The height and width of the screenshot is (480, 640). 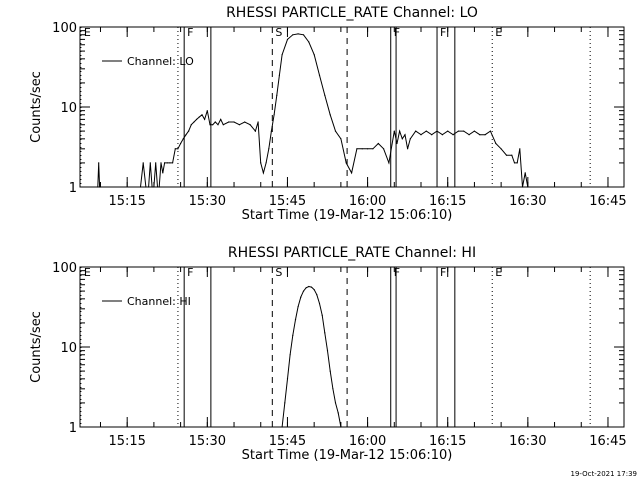 I want to click on chart-title: RHESSI PARTICLE_RATE Channel: HI, so click(x=352, y=253).